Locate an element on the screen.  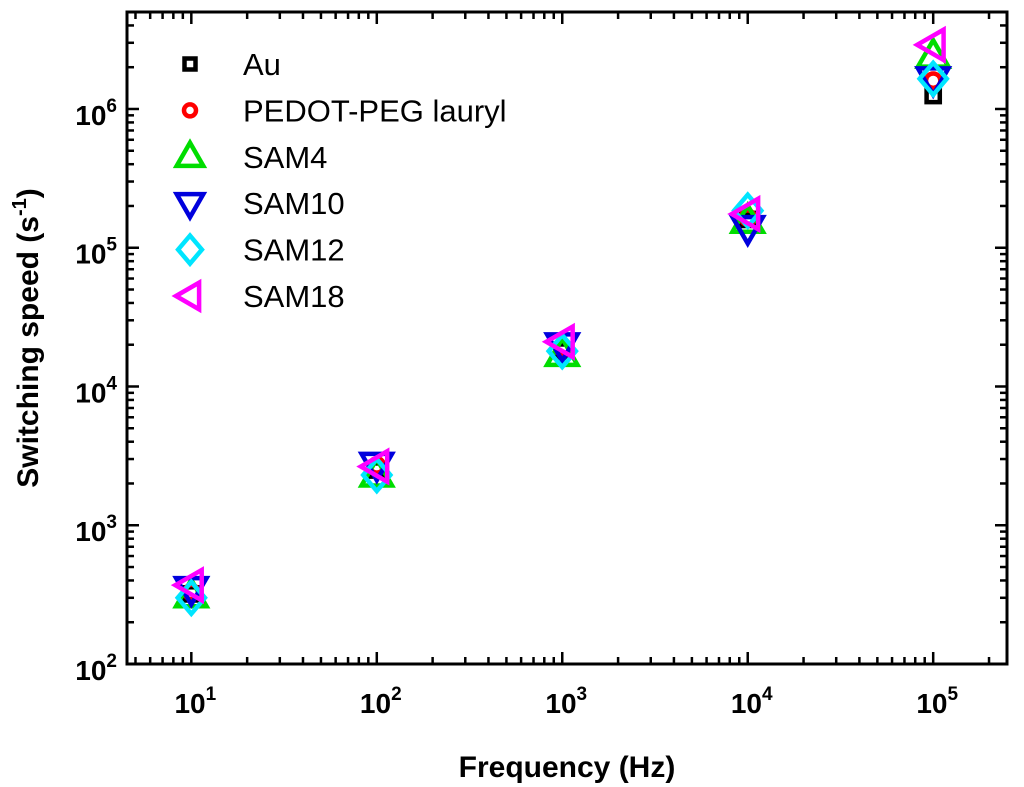
y-tick-label: 10⁴ is located at coordinates (96, 390).